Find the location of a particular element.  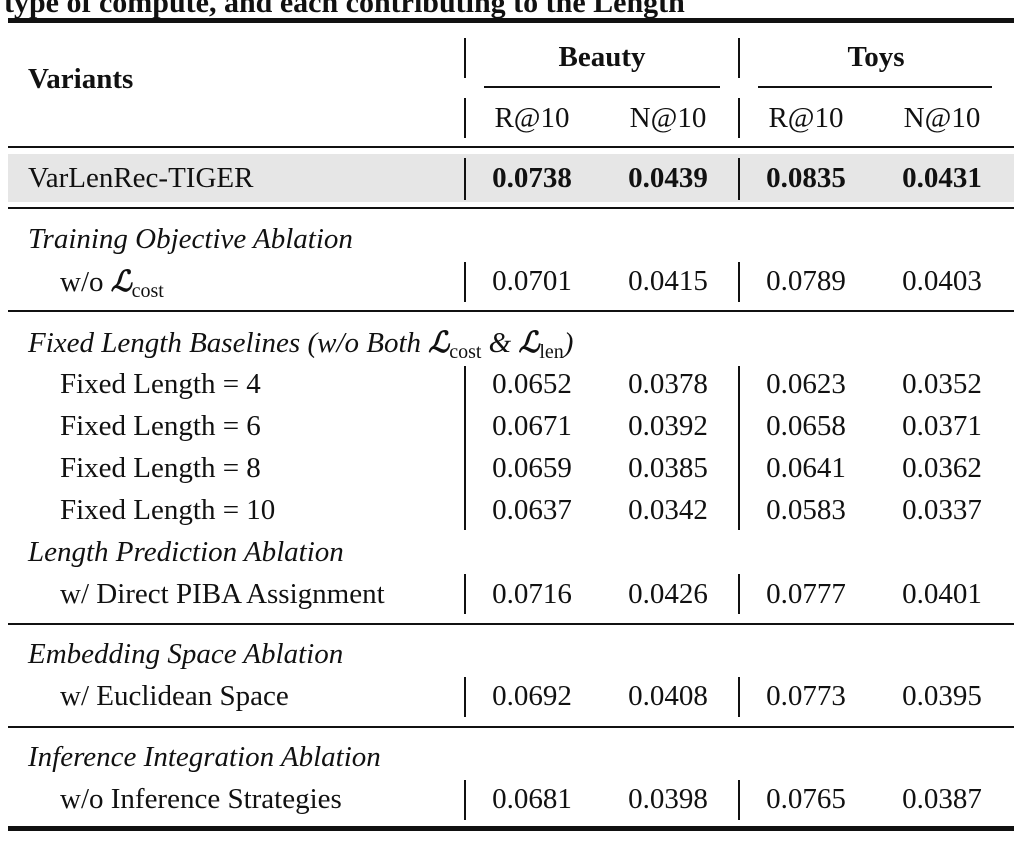

group-toys: Toys is located at coordinates (876, 57).